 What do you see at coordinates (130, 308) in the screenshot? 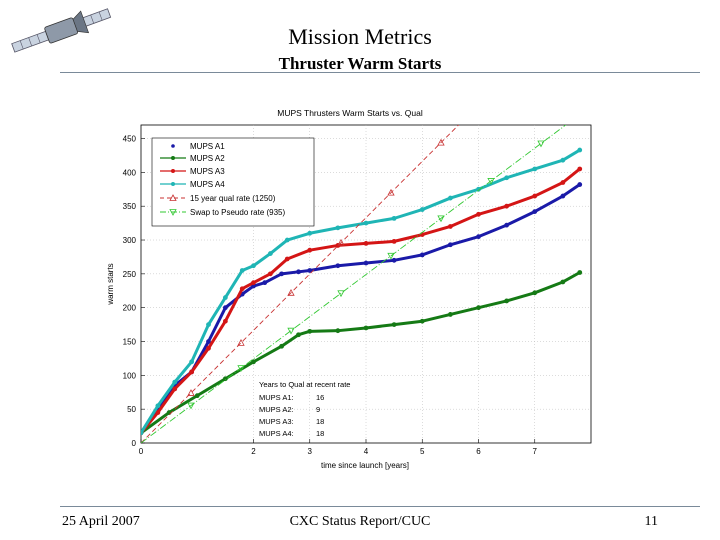
I see `y-tick-label: 200` at bounding box center [130, 308].